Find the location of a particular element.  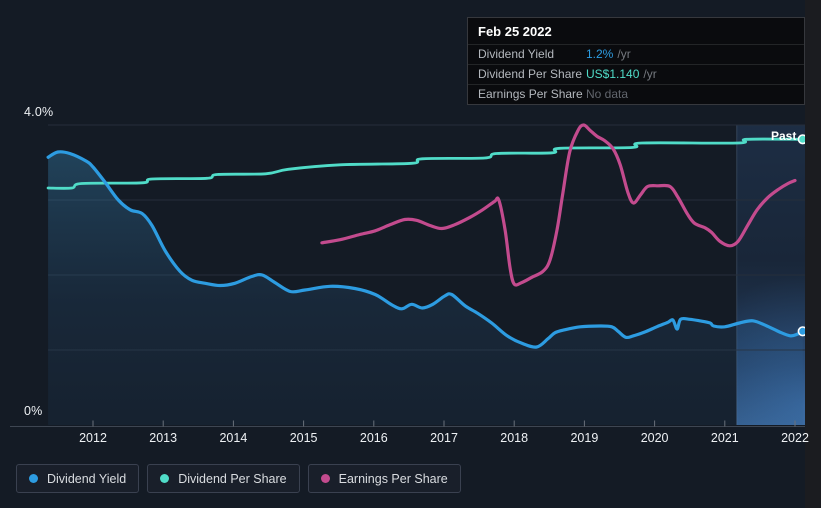

x-axis-year-label: 2019 is located at coordinates (584, 438).